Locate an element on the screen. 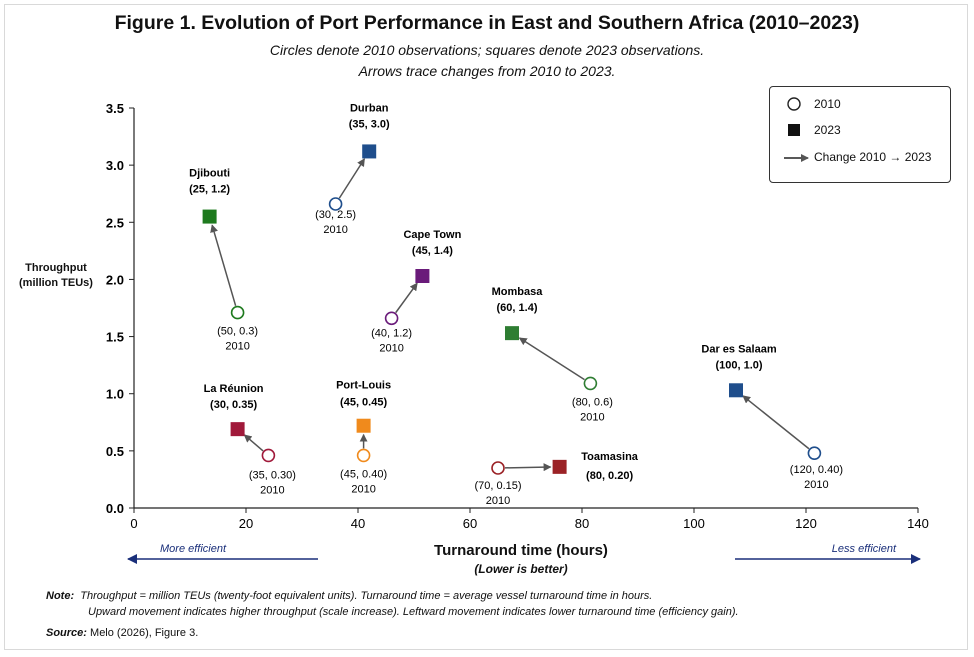  x-tick-label: 0 is located at coordinates (133, 523).